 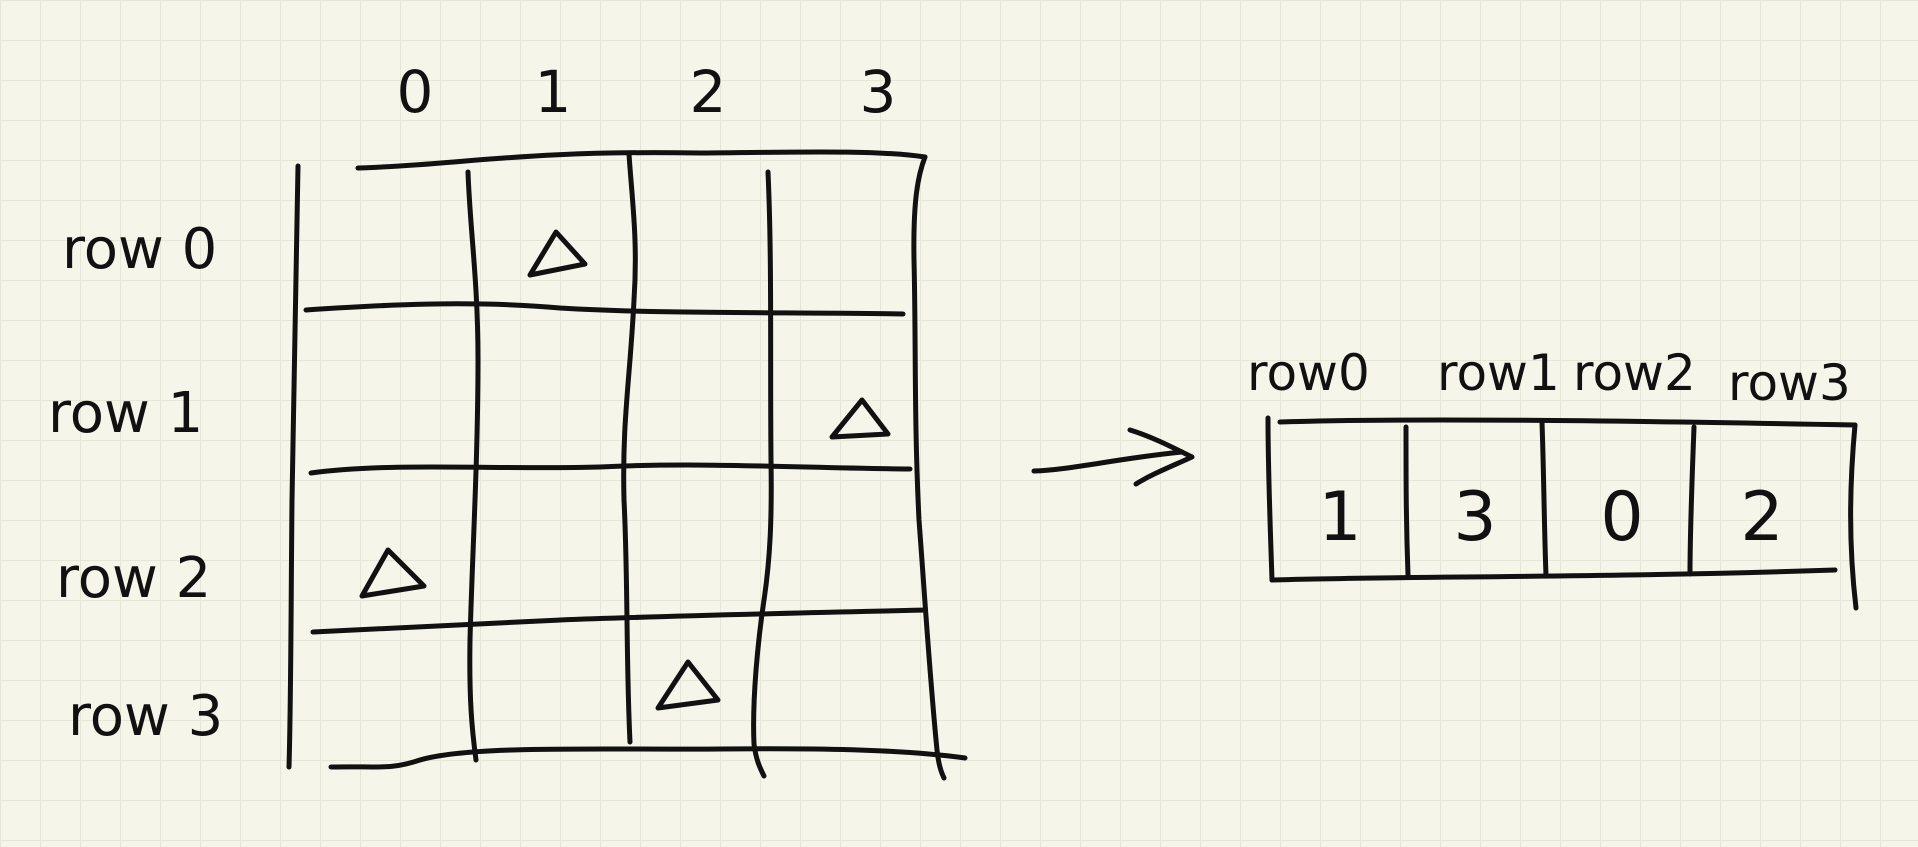 I want to click on grid-line-v1, so click(x=473, y=466).